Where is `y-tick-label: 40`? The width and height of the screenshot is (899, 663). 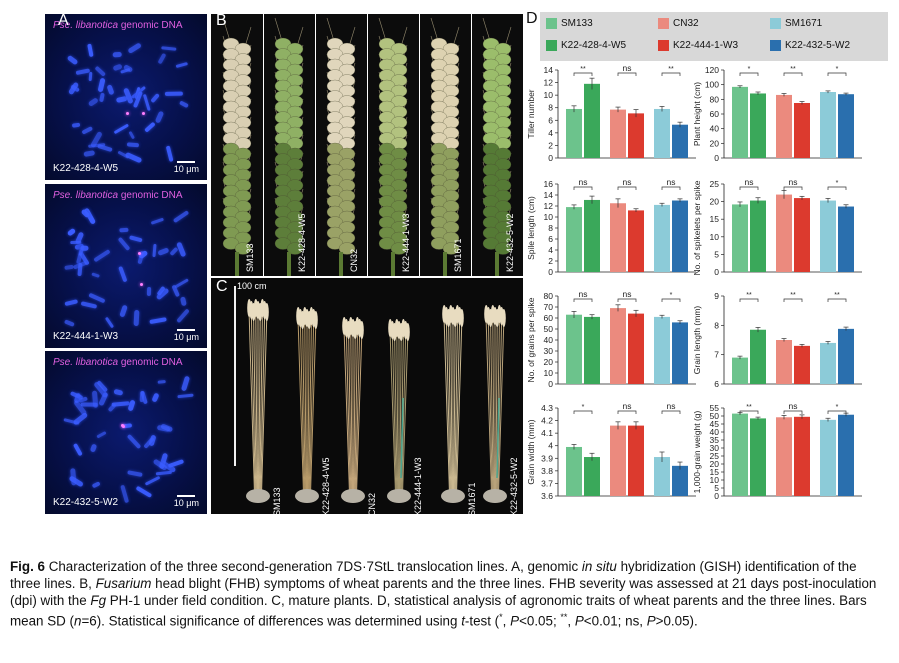 y-tick-label: 40 is located at coordinates (715, 432).